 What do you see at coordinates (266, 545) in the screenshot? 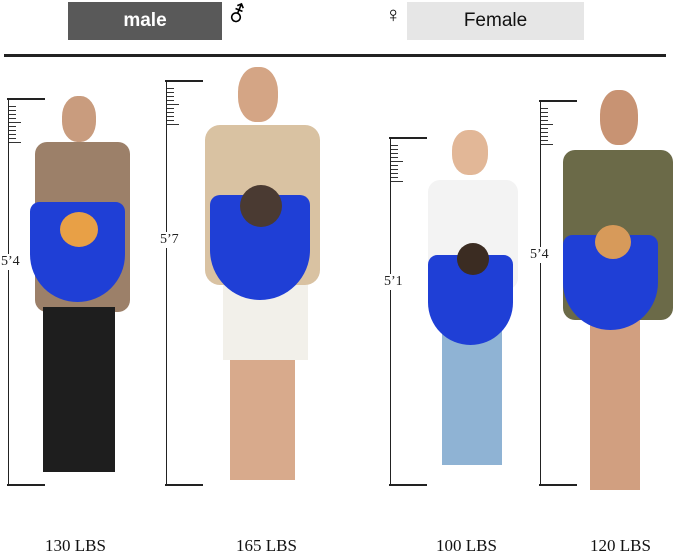
I see `weight-label-2: 165 LBS` at bounding box center [266, 545].